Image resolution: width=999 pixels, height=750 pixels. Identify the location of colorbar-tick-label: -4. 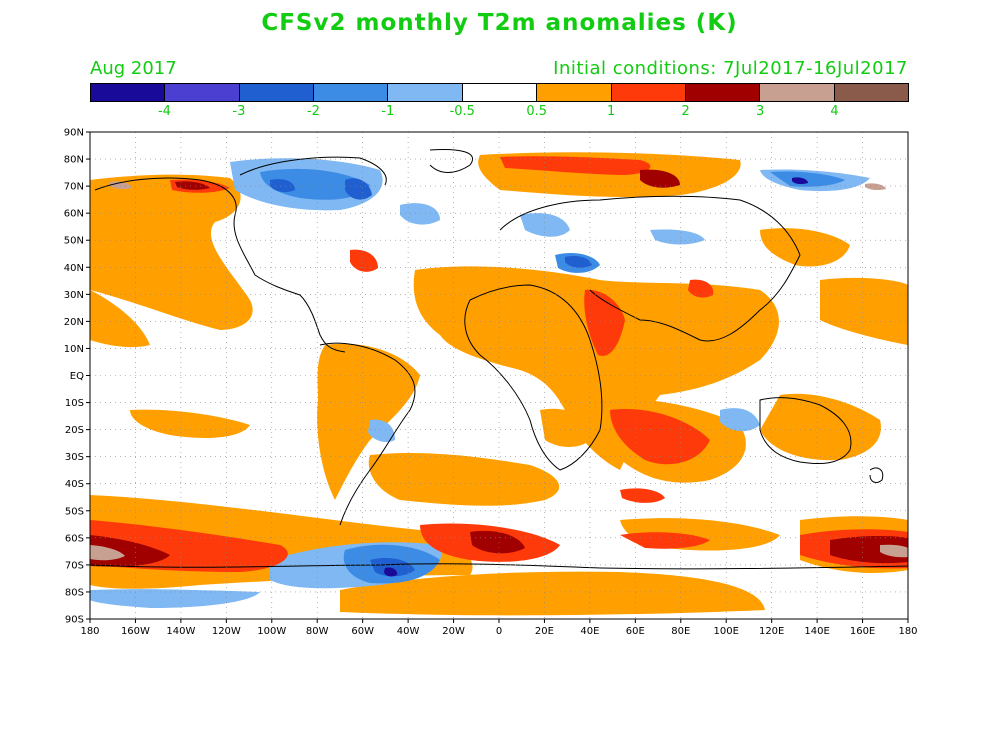
(164, 111).